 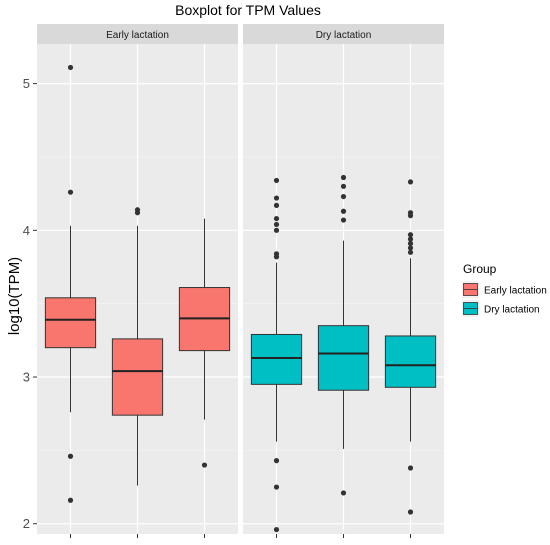 What do you see at coordinates (14, 296) in the screenshot?
I see `y-axis-label: log10(TPM)` at bounding box center [14, 296].